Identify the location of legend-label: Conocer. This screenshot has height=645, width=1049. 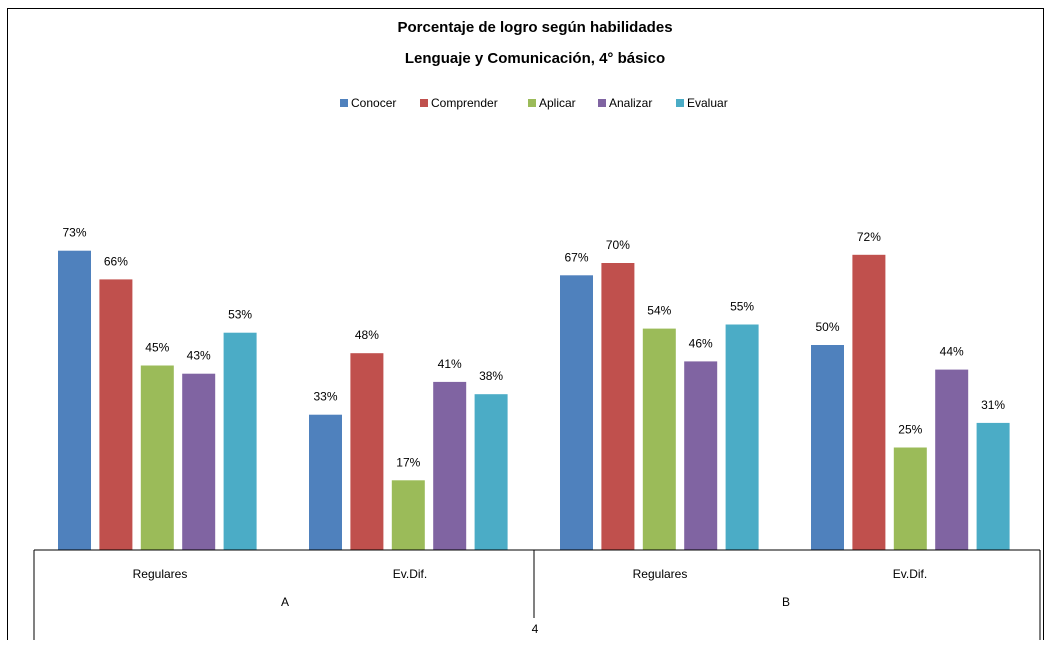
(373, 103).